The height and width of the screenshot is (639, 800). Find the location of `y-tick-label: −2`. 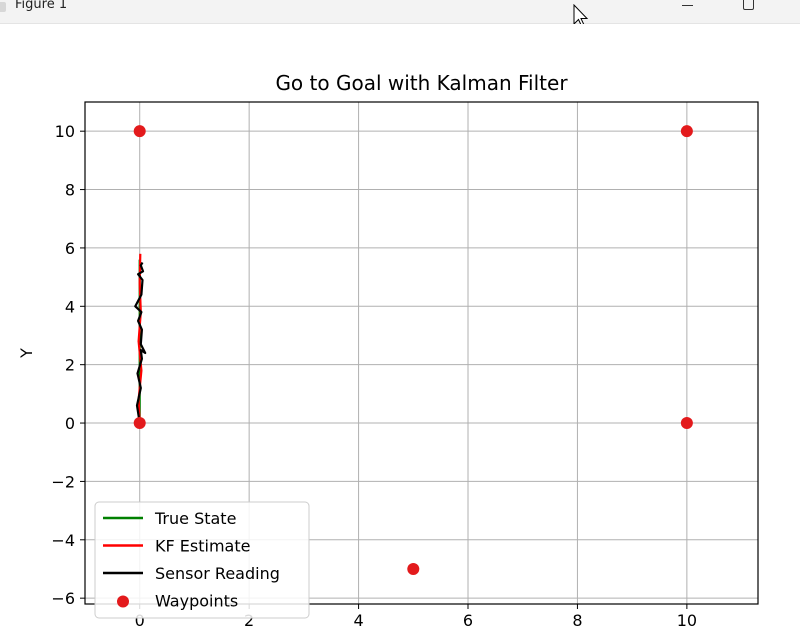

y-tick-label: −2 is located at coordinates (63, 481).